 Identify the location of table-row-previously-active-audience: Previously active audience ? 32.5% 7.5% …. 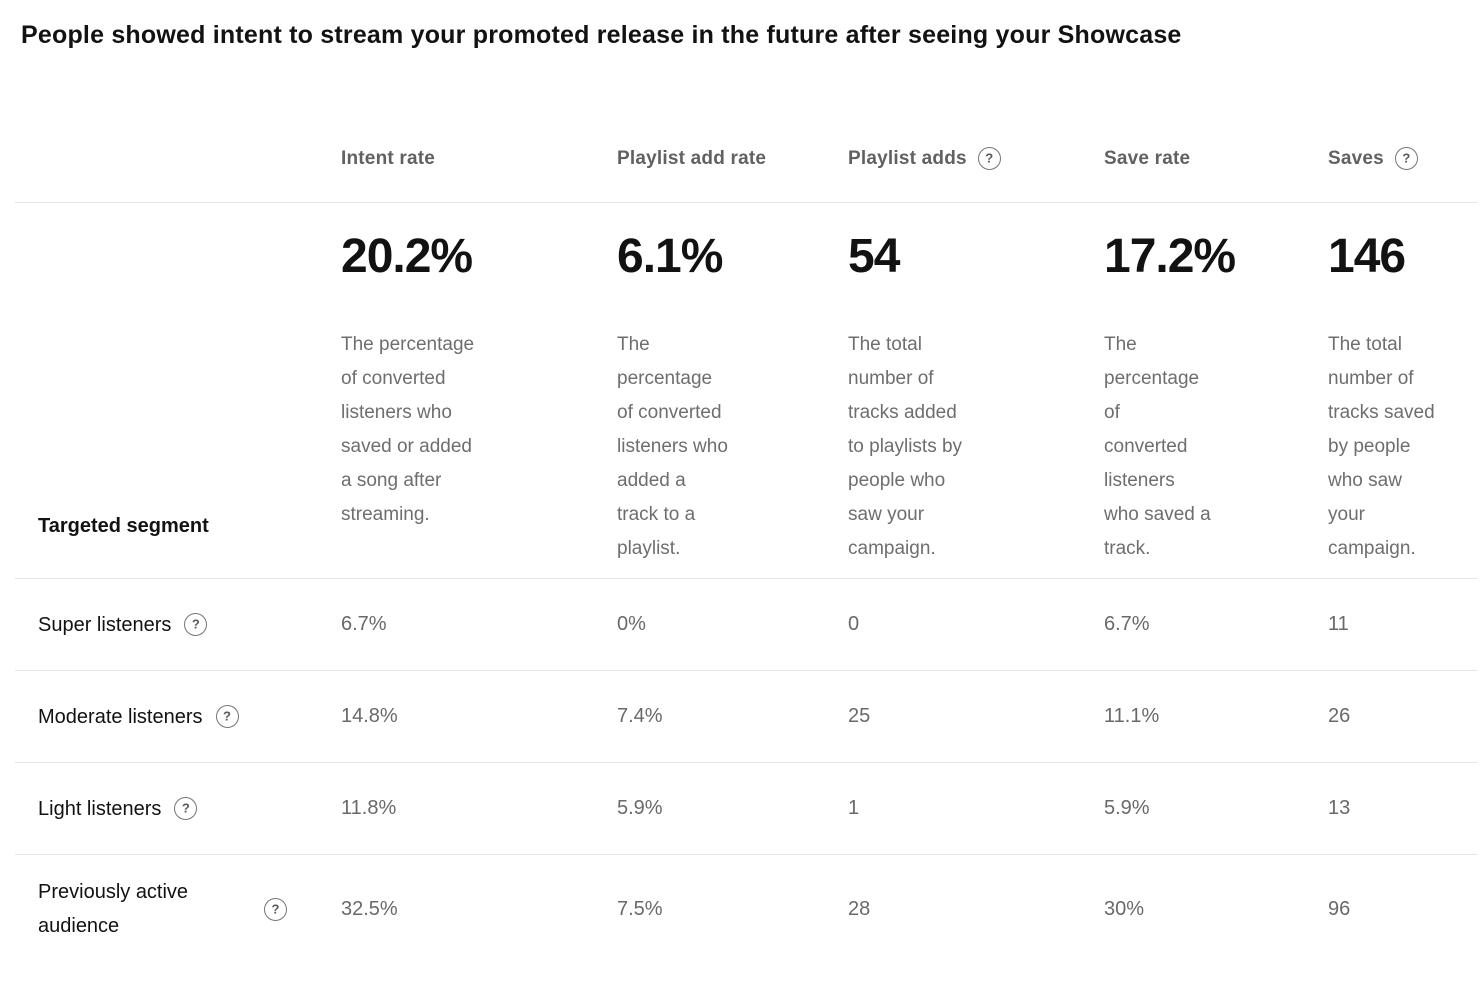
(746, 909).